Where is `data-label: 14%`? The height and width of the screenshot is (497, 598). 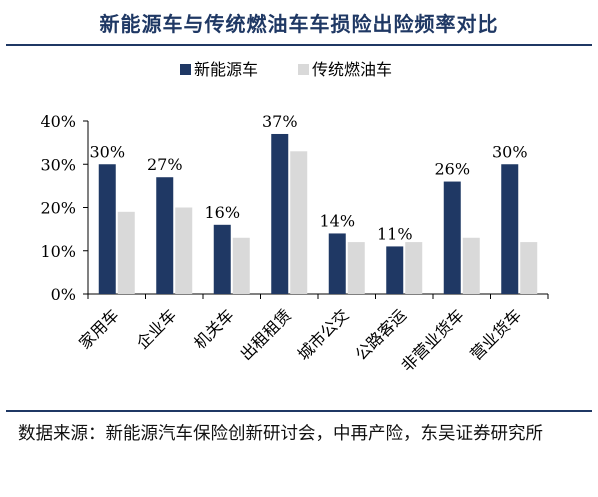
data-label: 14% is located at coordinates (337, 220).